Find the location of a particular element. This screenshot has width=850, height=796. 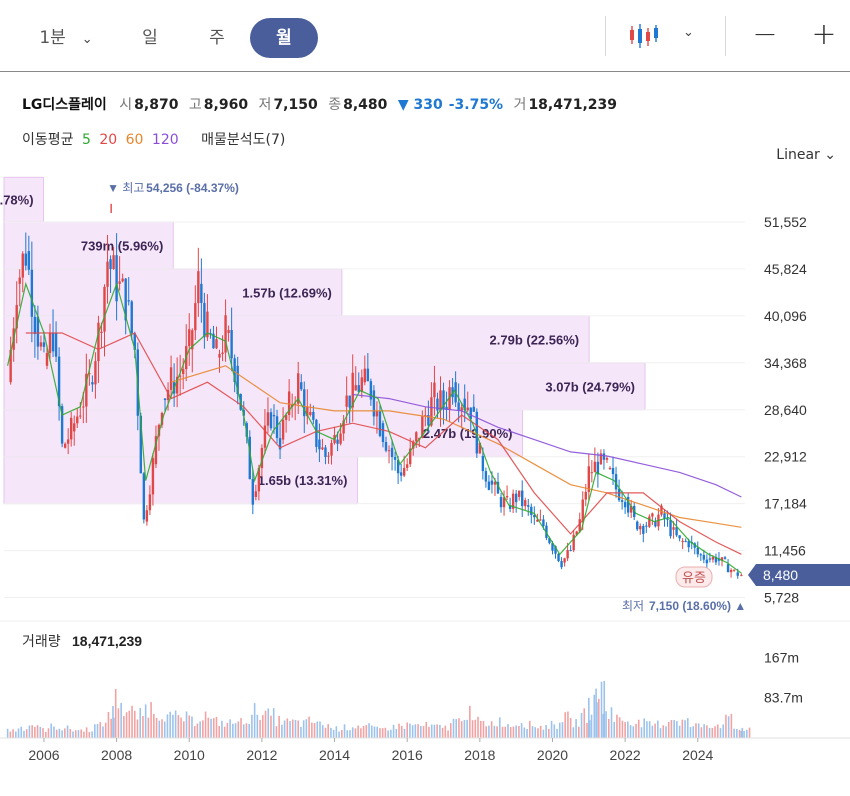

y-tick-label: 34,368 is located at coordinates (785, 363).